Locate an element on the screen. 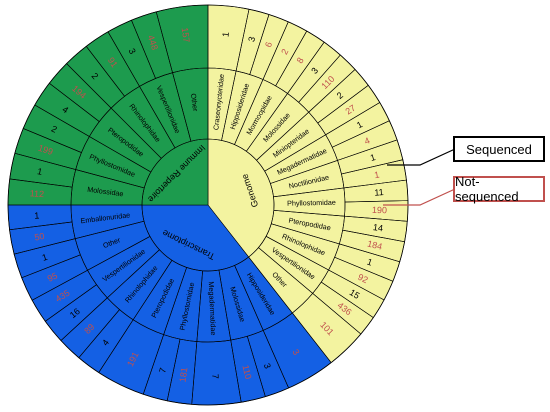 Image resolution: width=550 pixels, height=412 pixels. count-label: 95 is located at coordinates (52, 277).